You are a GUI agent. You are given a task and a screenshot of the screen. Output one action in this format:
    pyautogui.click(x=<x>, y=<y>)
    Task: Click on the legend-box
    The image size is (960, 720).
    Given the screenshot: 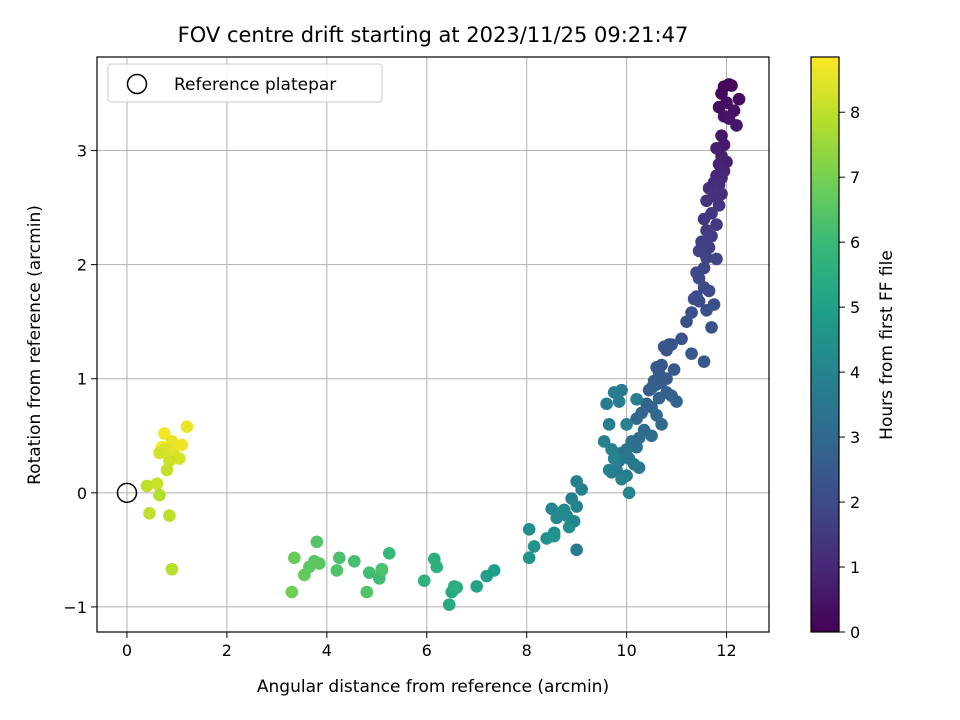 What is the action you would take?
    pyautogui.click(x=245, y=83)
    